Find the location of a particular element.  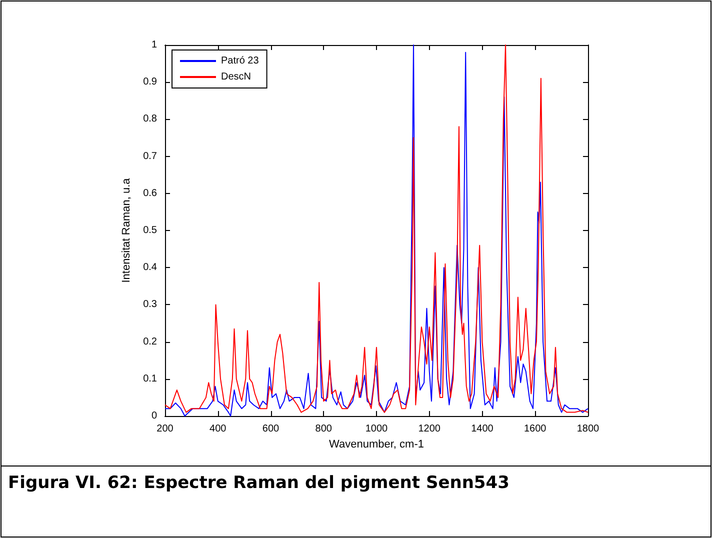

x-tick-label: 1400 is located at coordinates (482, 429).